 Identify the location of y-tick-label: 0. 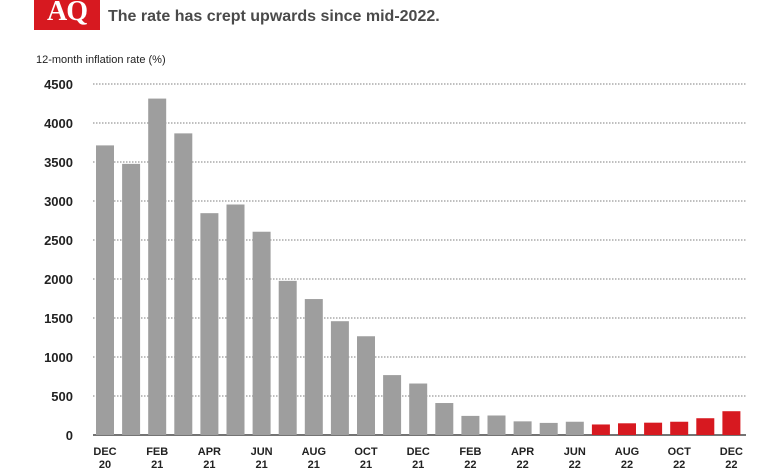
(69, 435).